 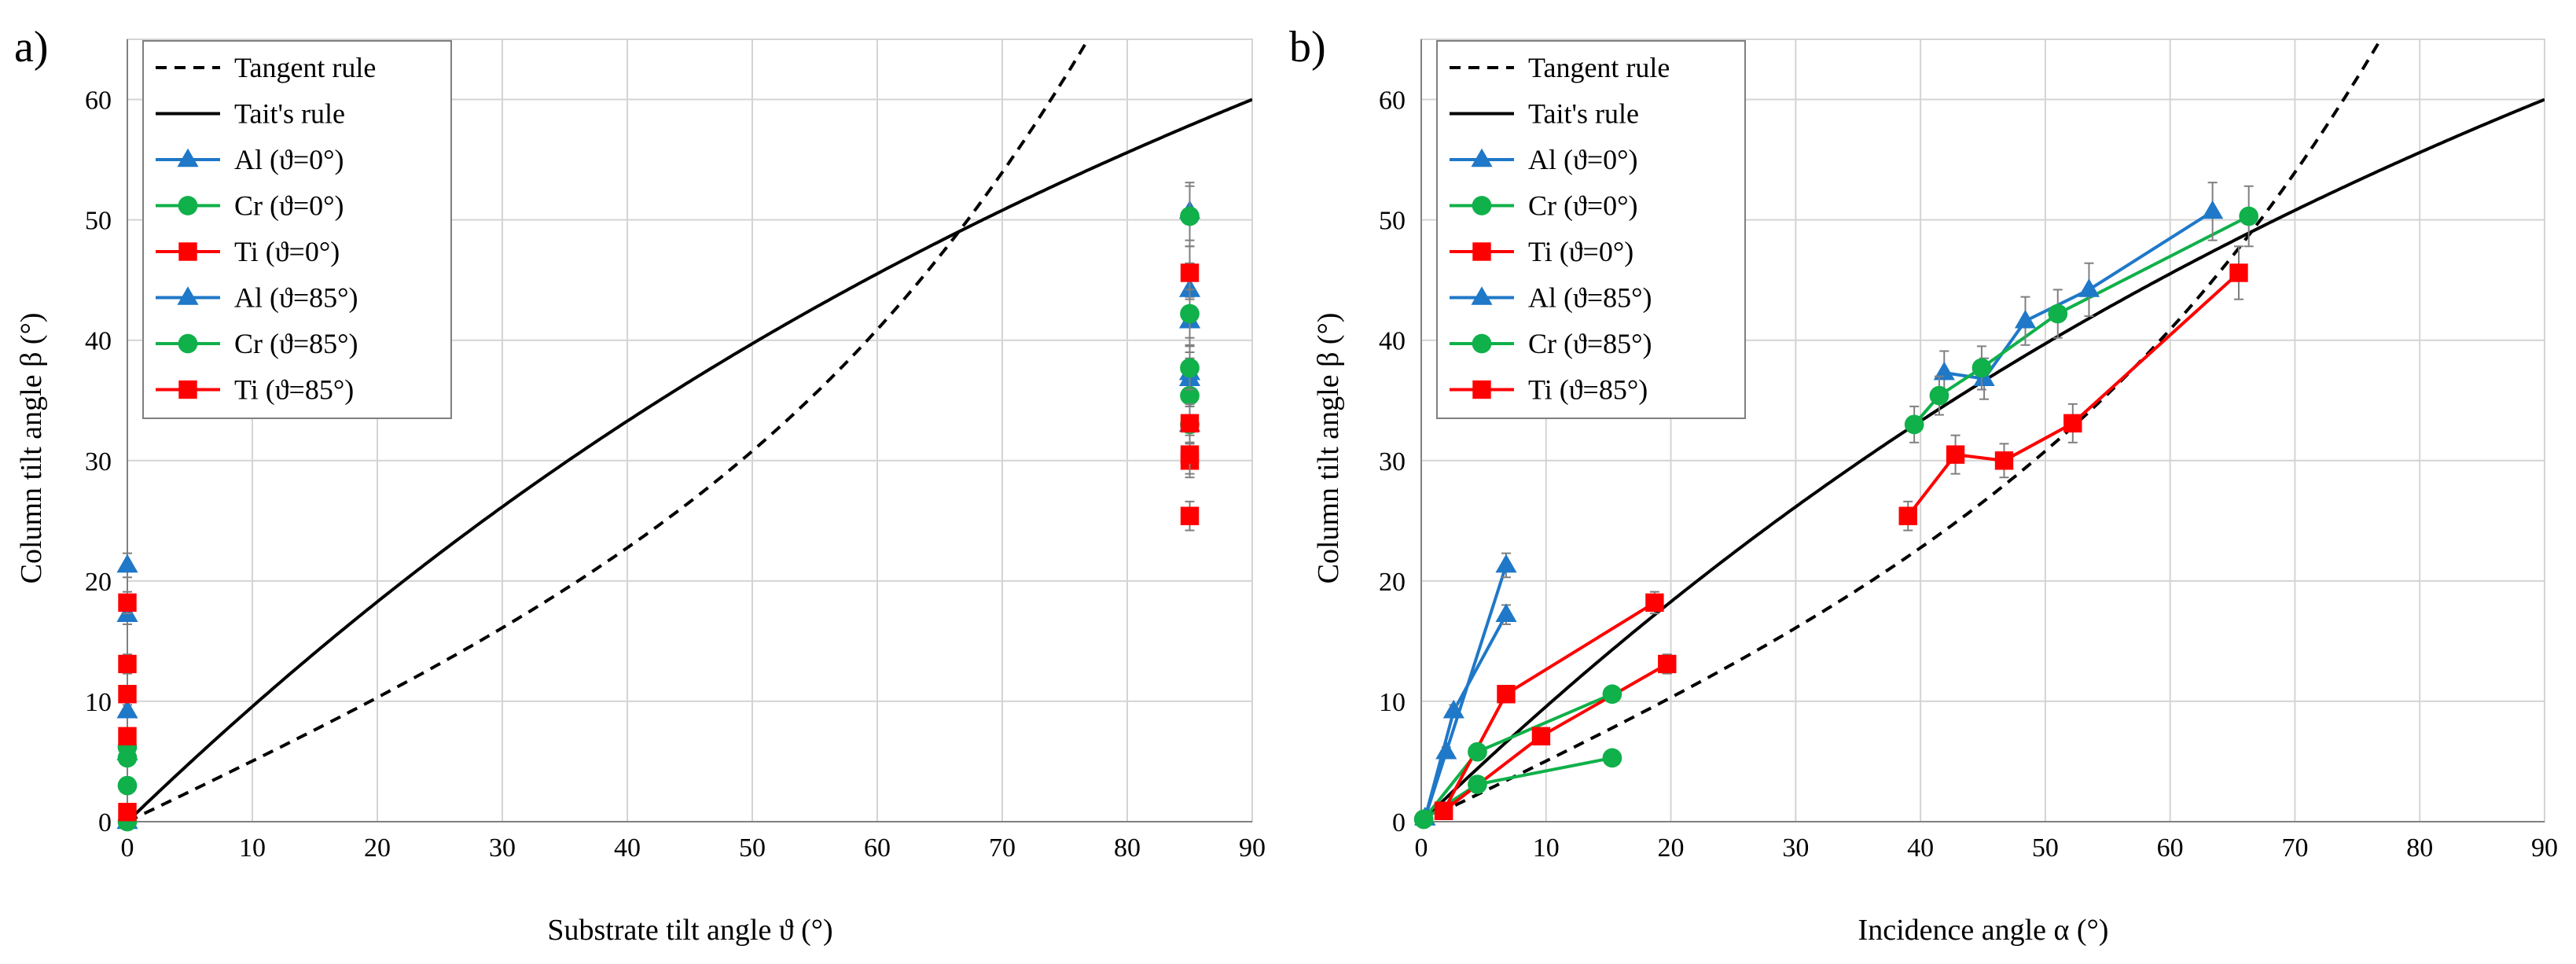 What do you see at coordinates (289, 159) in the screenshot?
I see `panel-a-legend-label: Al (ϑ=0°)` at bounding box center [289, 159].